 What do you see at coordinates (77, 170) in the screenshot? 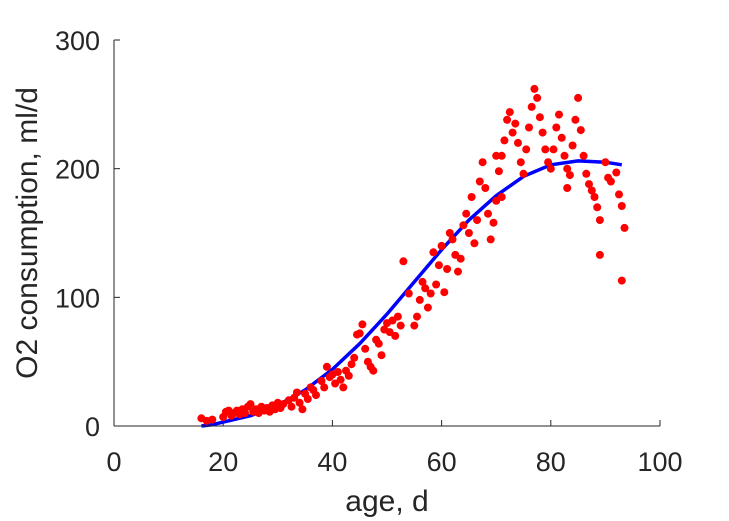
I see `y-tick-label: 200` at bounding box center [77, 170].